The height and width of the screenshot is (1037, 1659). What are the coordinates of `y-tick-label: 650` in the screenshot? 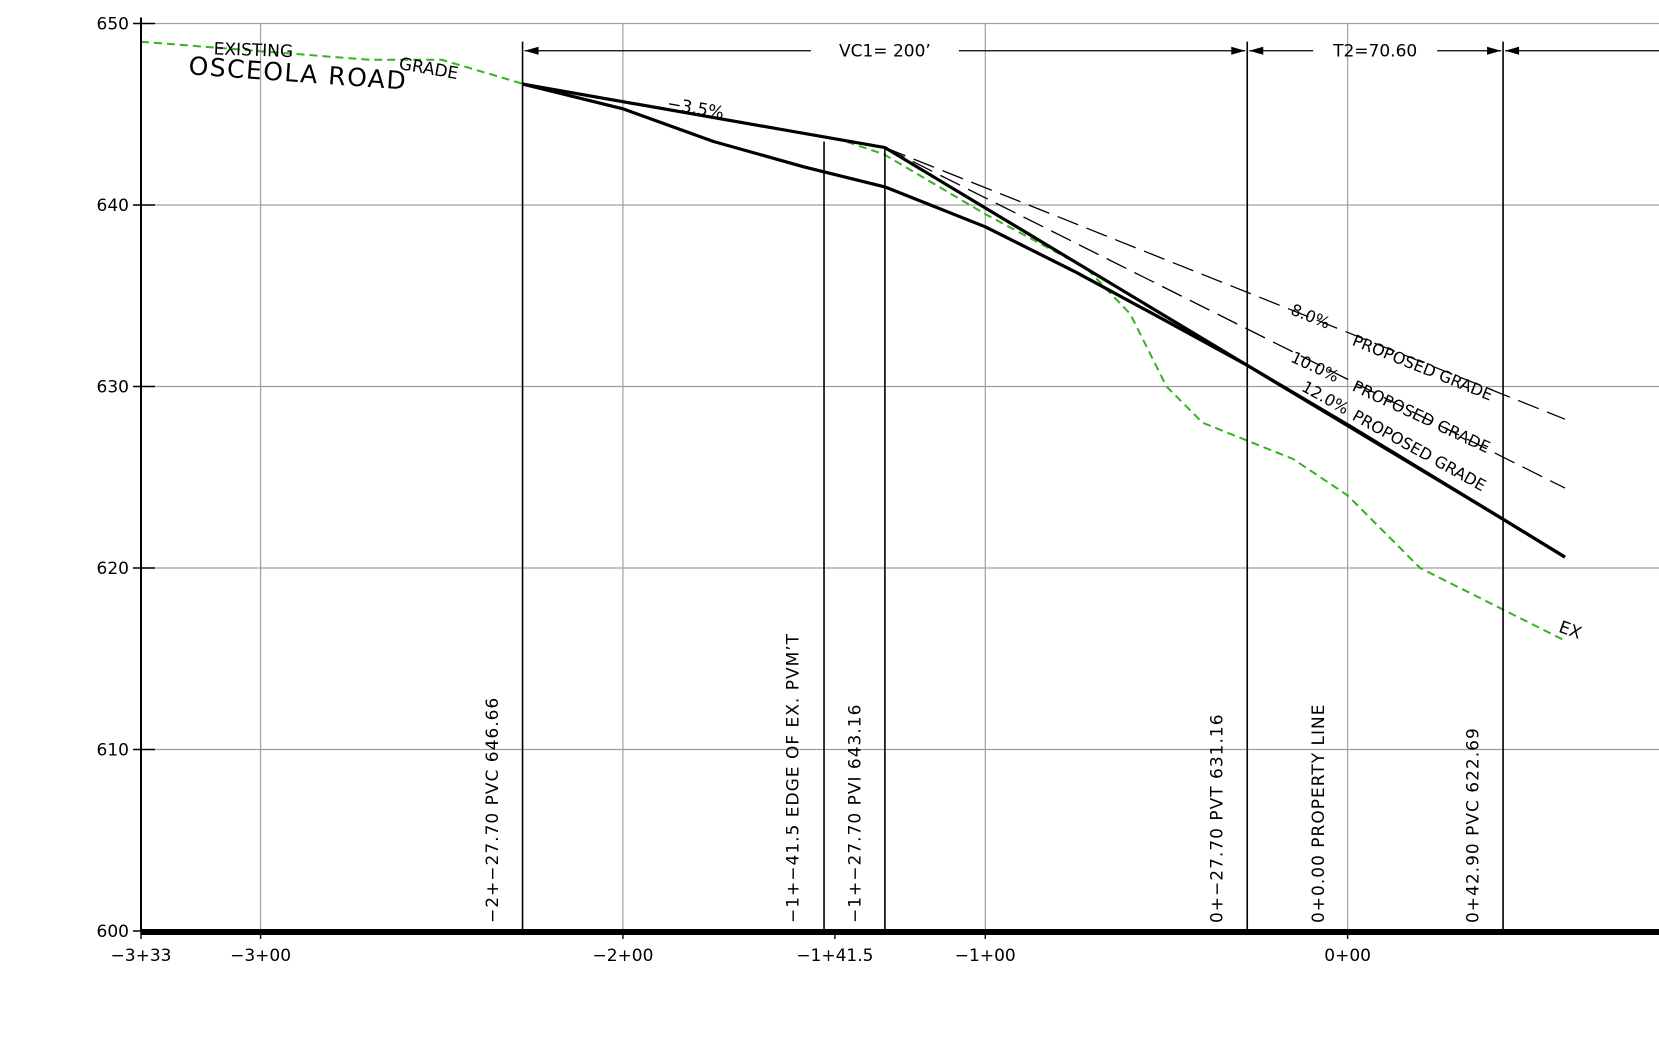 It's located at (113, 25).